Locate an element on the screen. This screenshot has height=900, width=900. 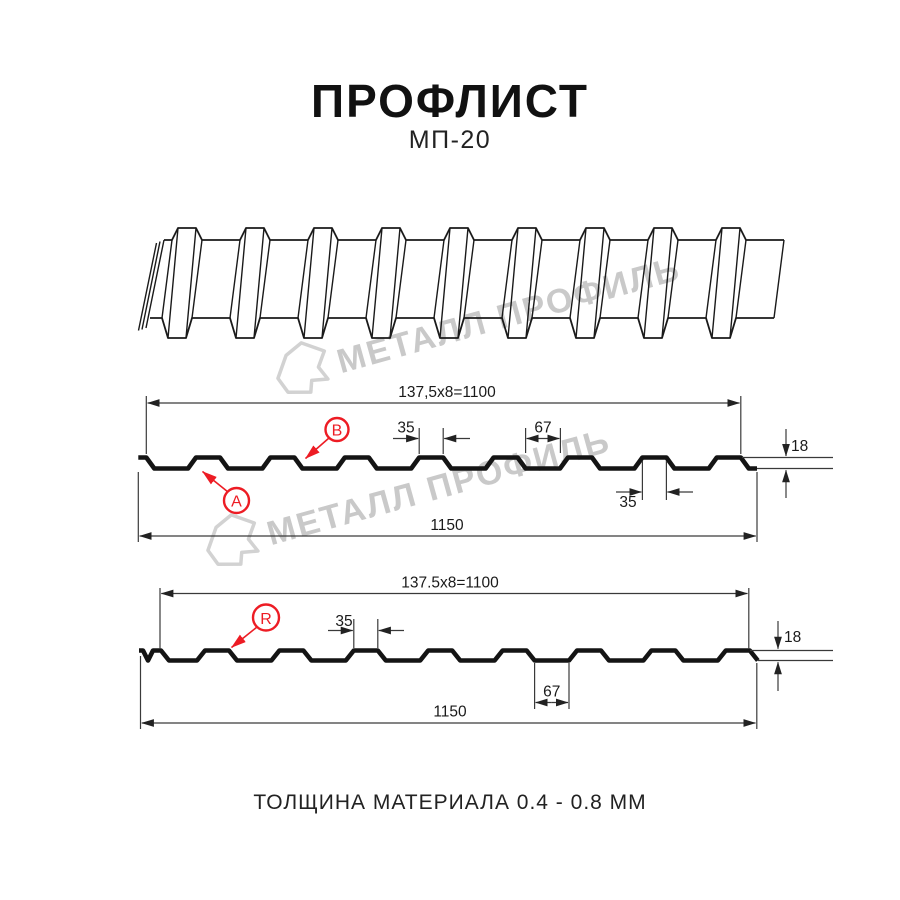
dim-valley-r-label: 67 is located at coordinates (551, 692).